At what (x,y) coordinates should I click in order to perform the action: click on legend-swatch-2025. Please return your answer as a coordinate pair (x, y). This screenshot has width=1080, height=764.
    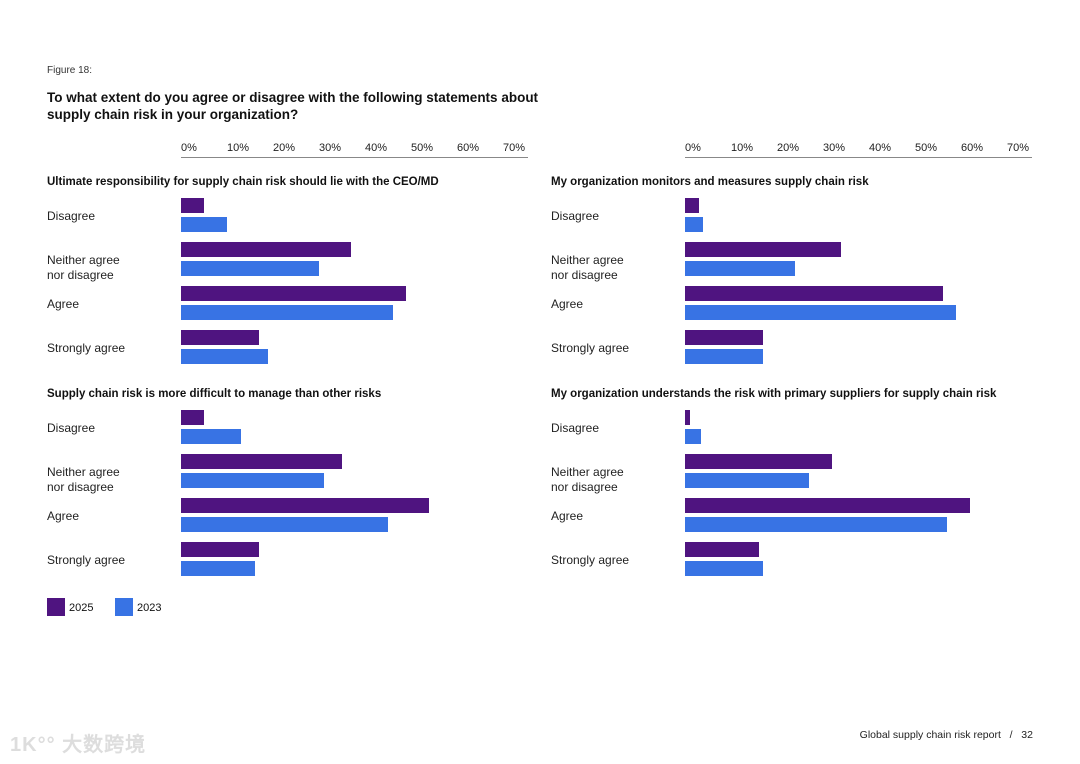
    Looking at the image, I should click on (56, 607).